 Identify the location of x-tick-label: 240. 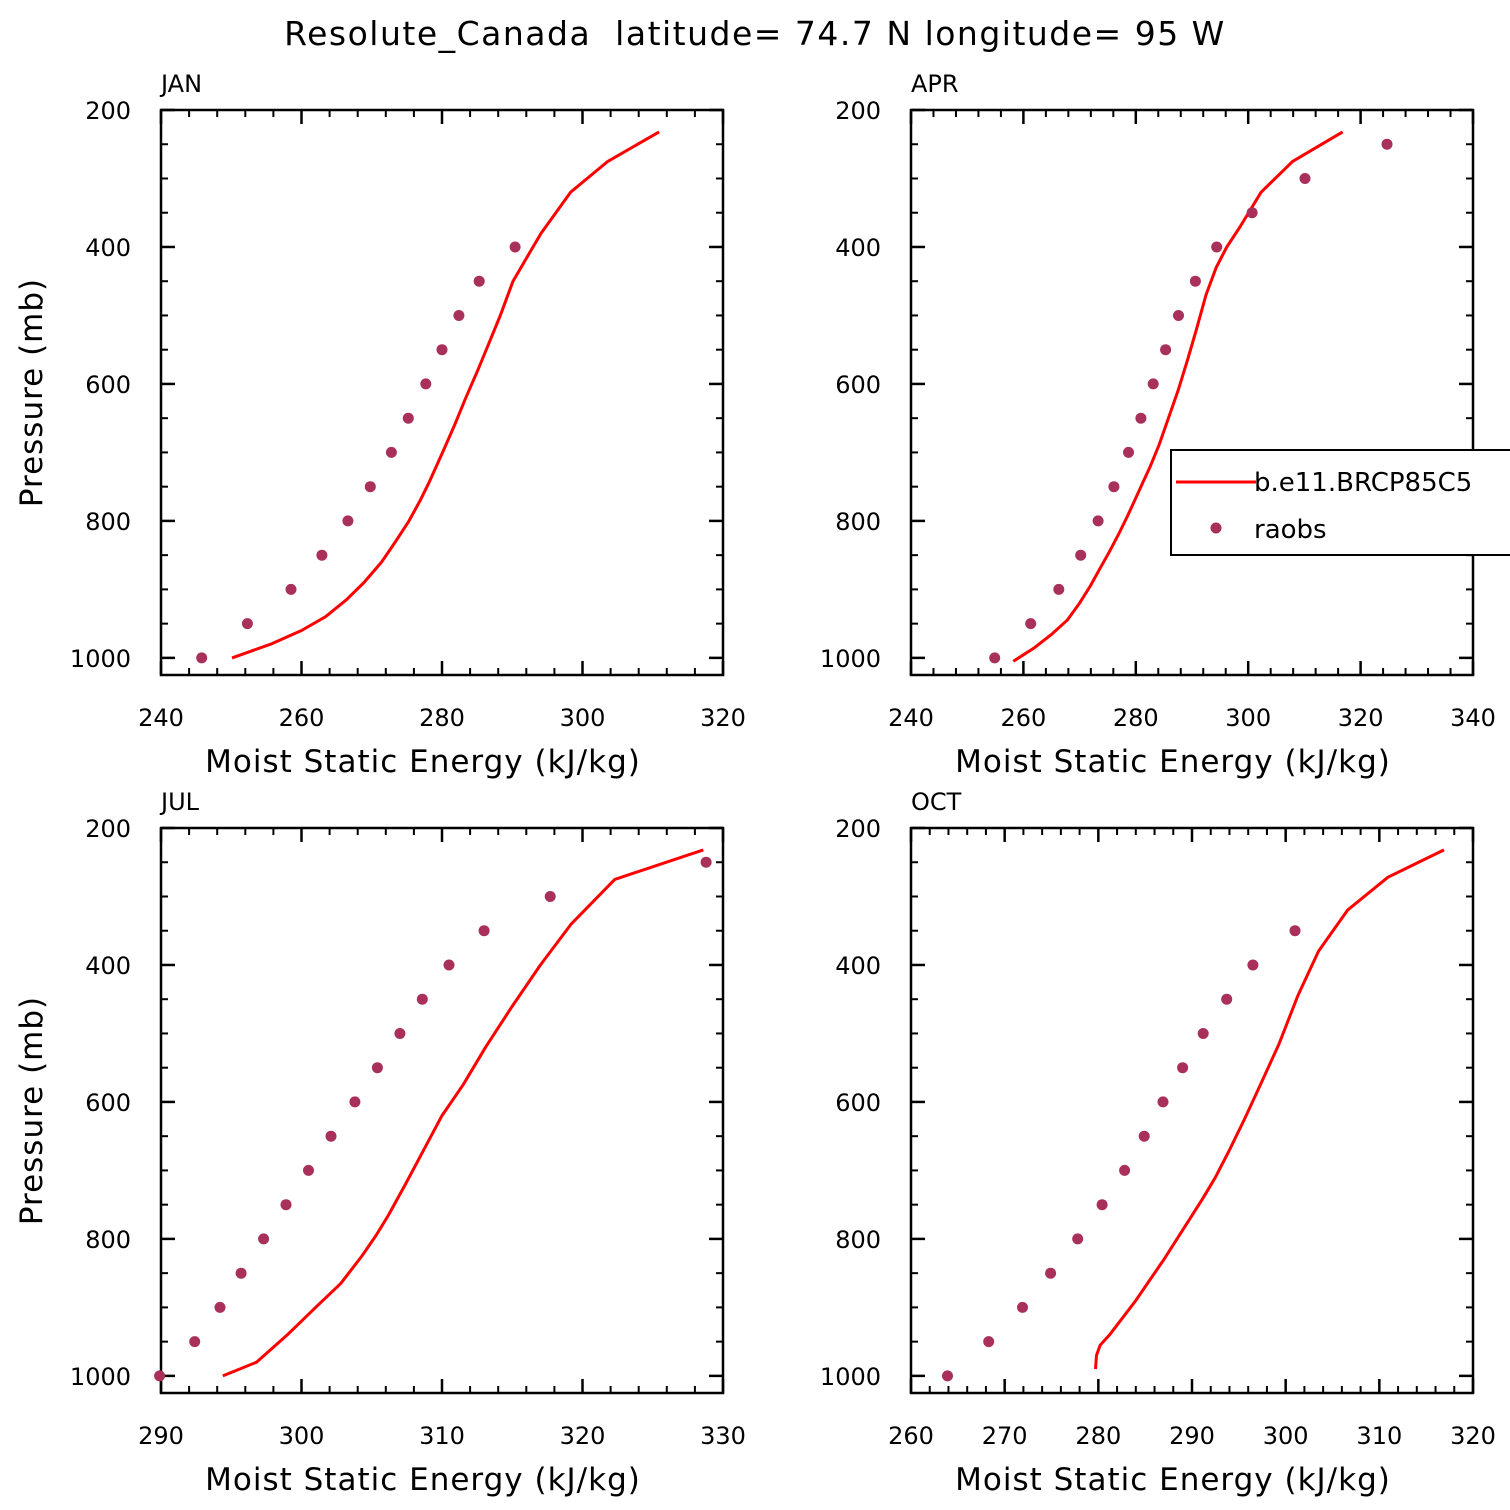
(911, 718).